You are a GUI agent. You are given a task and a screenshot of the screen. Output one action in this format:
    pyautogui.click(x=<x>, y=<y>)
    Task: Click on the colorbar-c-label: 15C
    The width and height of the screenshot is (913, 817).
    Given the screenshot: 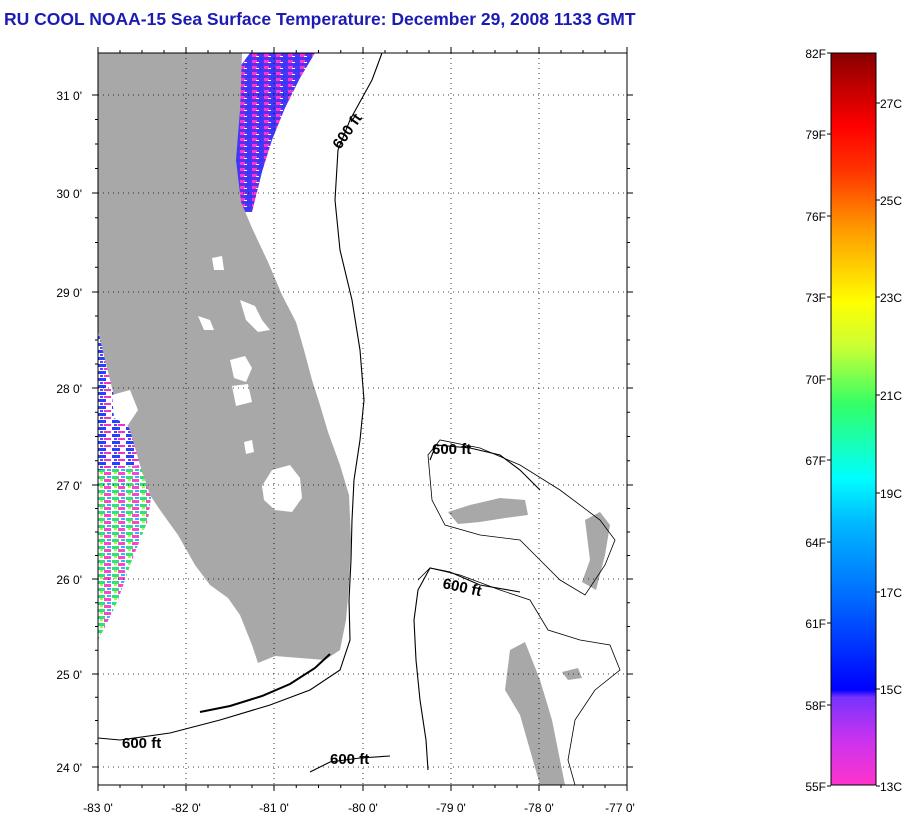 What is the action you would take?
    pyautogui.click(x=891, y=690)
    